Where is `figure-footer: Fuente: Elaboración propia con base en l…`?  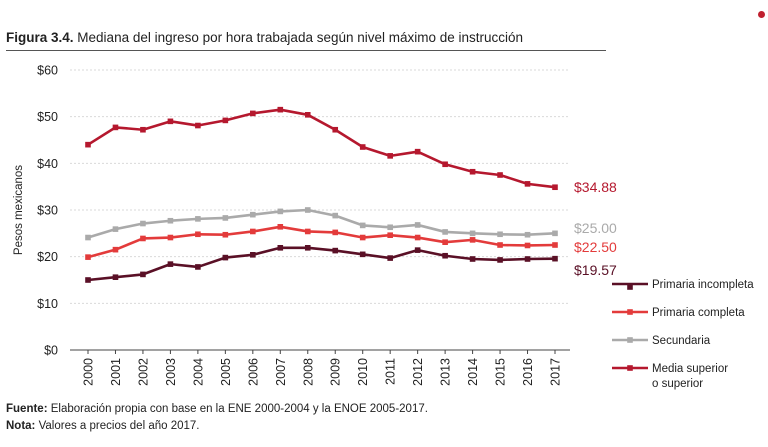
figure-footer: Fuente: Elaboración propia con base en l… is located at coordinates (356, 418).